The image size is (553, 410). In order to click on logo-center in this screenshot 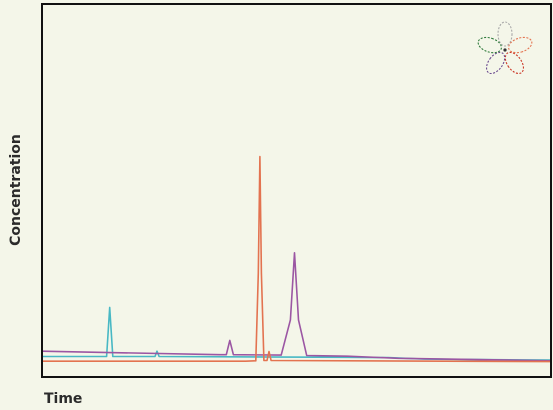, I will do `click(505, 50)`.